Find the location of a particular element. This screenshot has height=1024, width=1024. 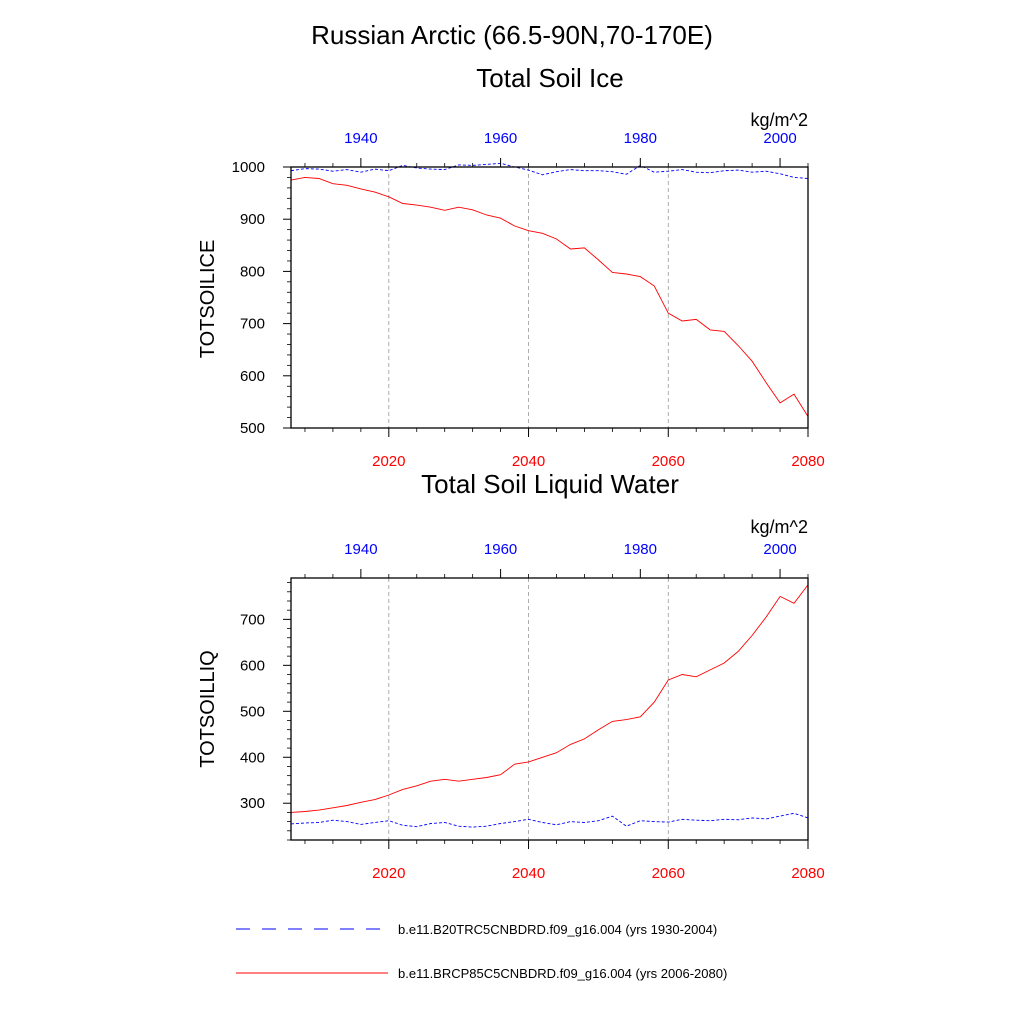

y-tick-label: 900 is located at coordinates (252, 219).